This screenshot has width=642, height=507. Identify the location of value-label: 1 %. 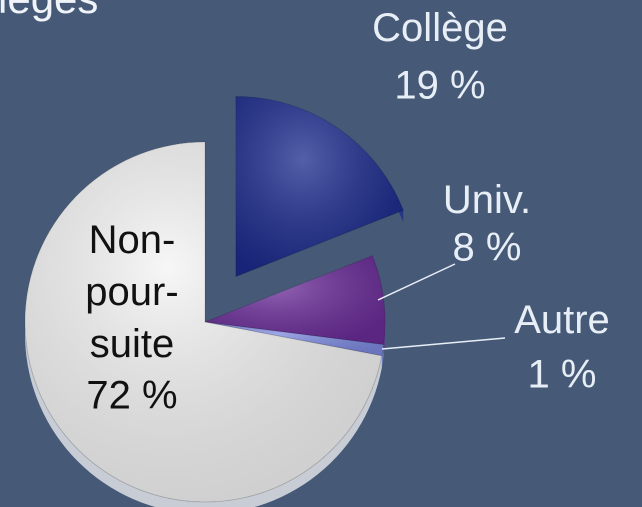
(562, 375).